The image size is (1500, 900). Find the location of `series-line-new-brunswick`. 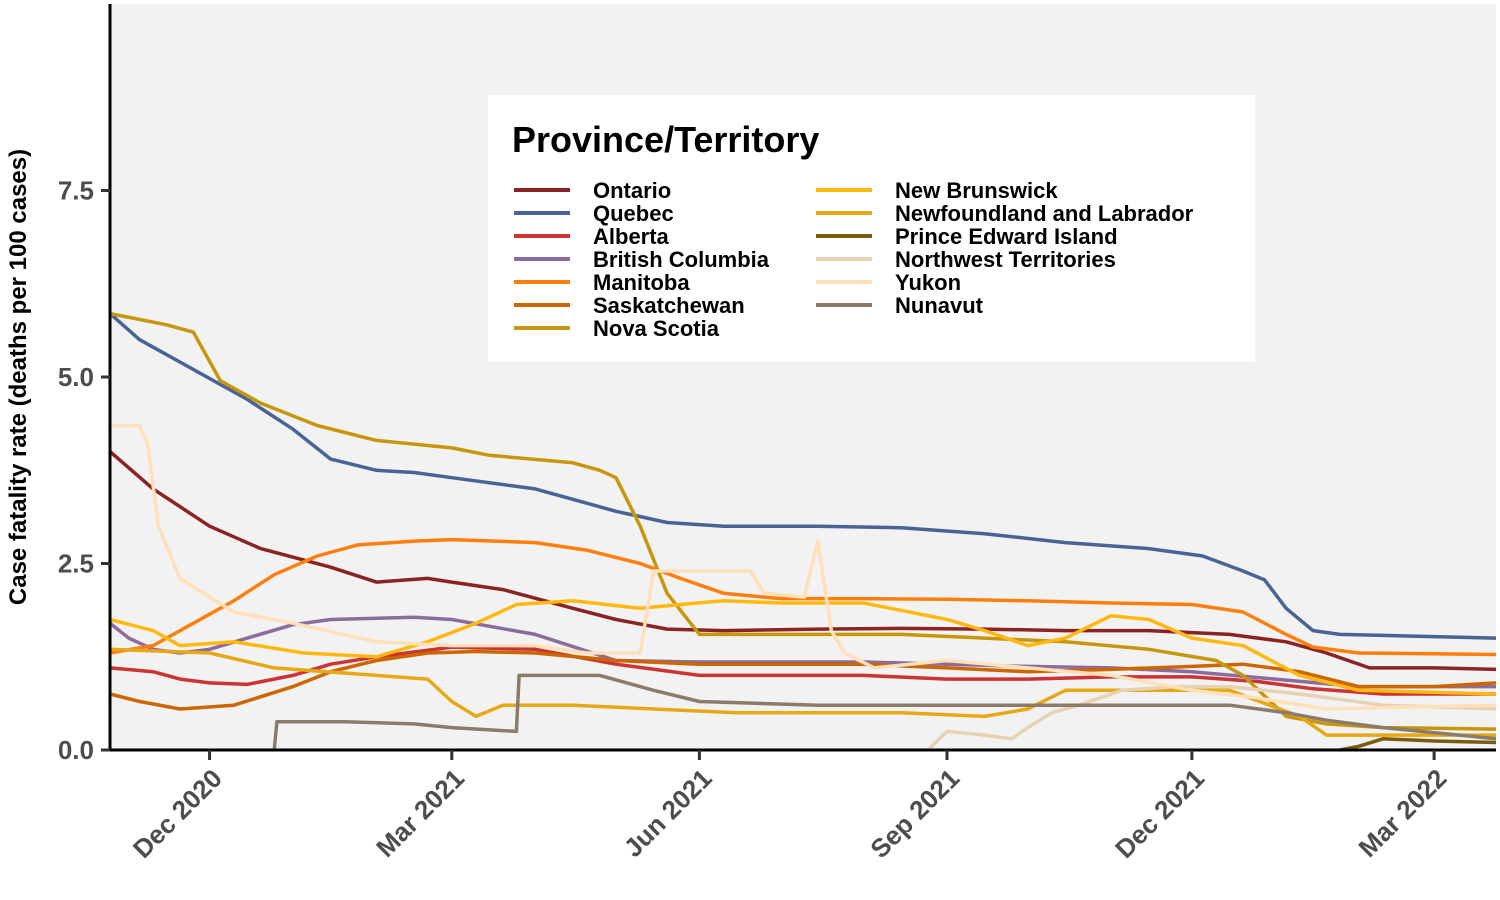

series-line-new-brunswick is located at coordinates (803, 647).